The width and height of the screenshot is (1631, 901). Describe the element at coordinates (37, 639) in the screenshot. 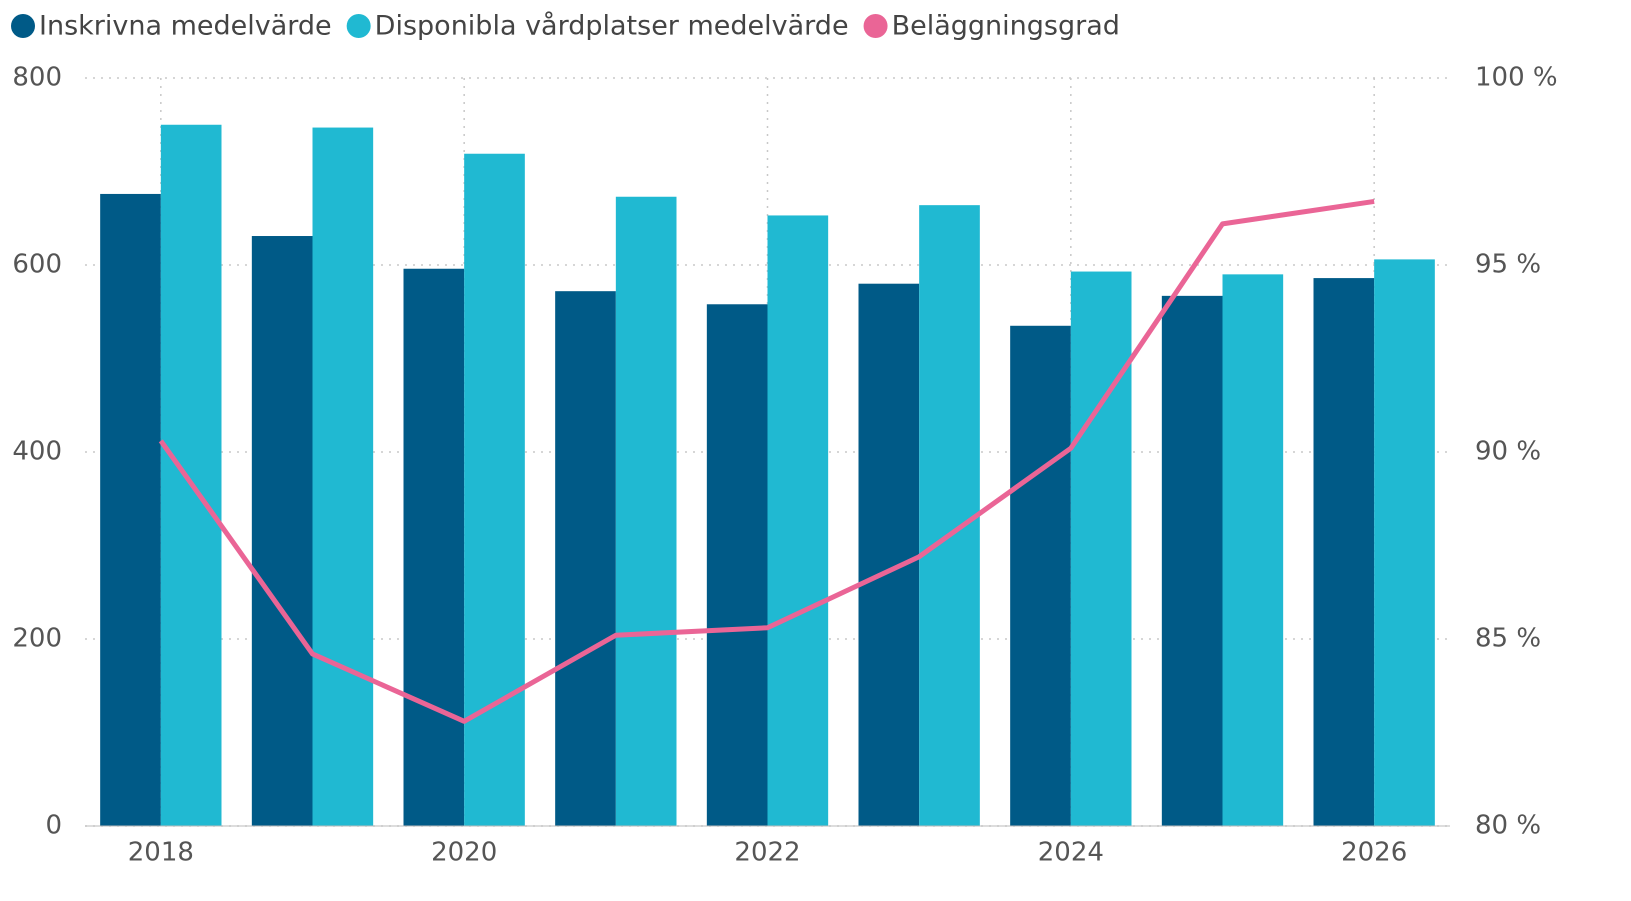

I see `y-tick-label: 200` at that location.